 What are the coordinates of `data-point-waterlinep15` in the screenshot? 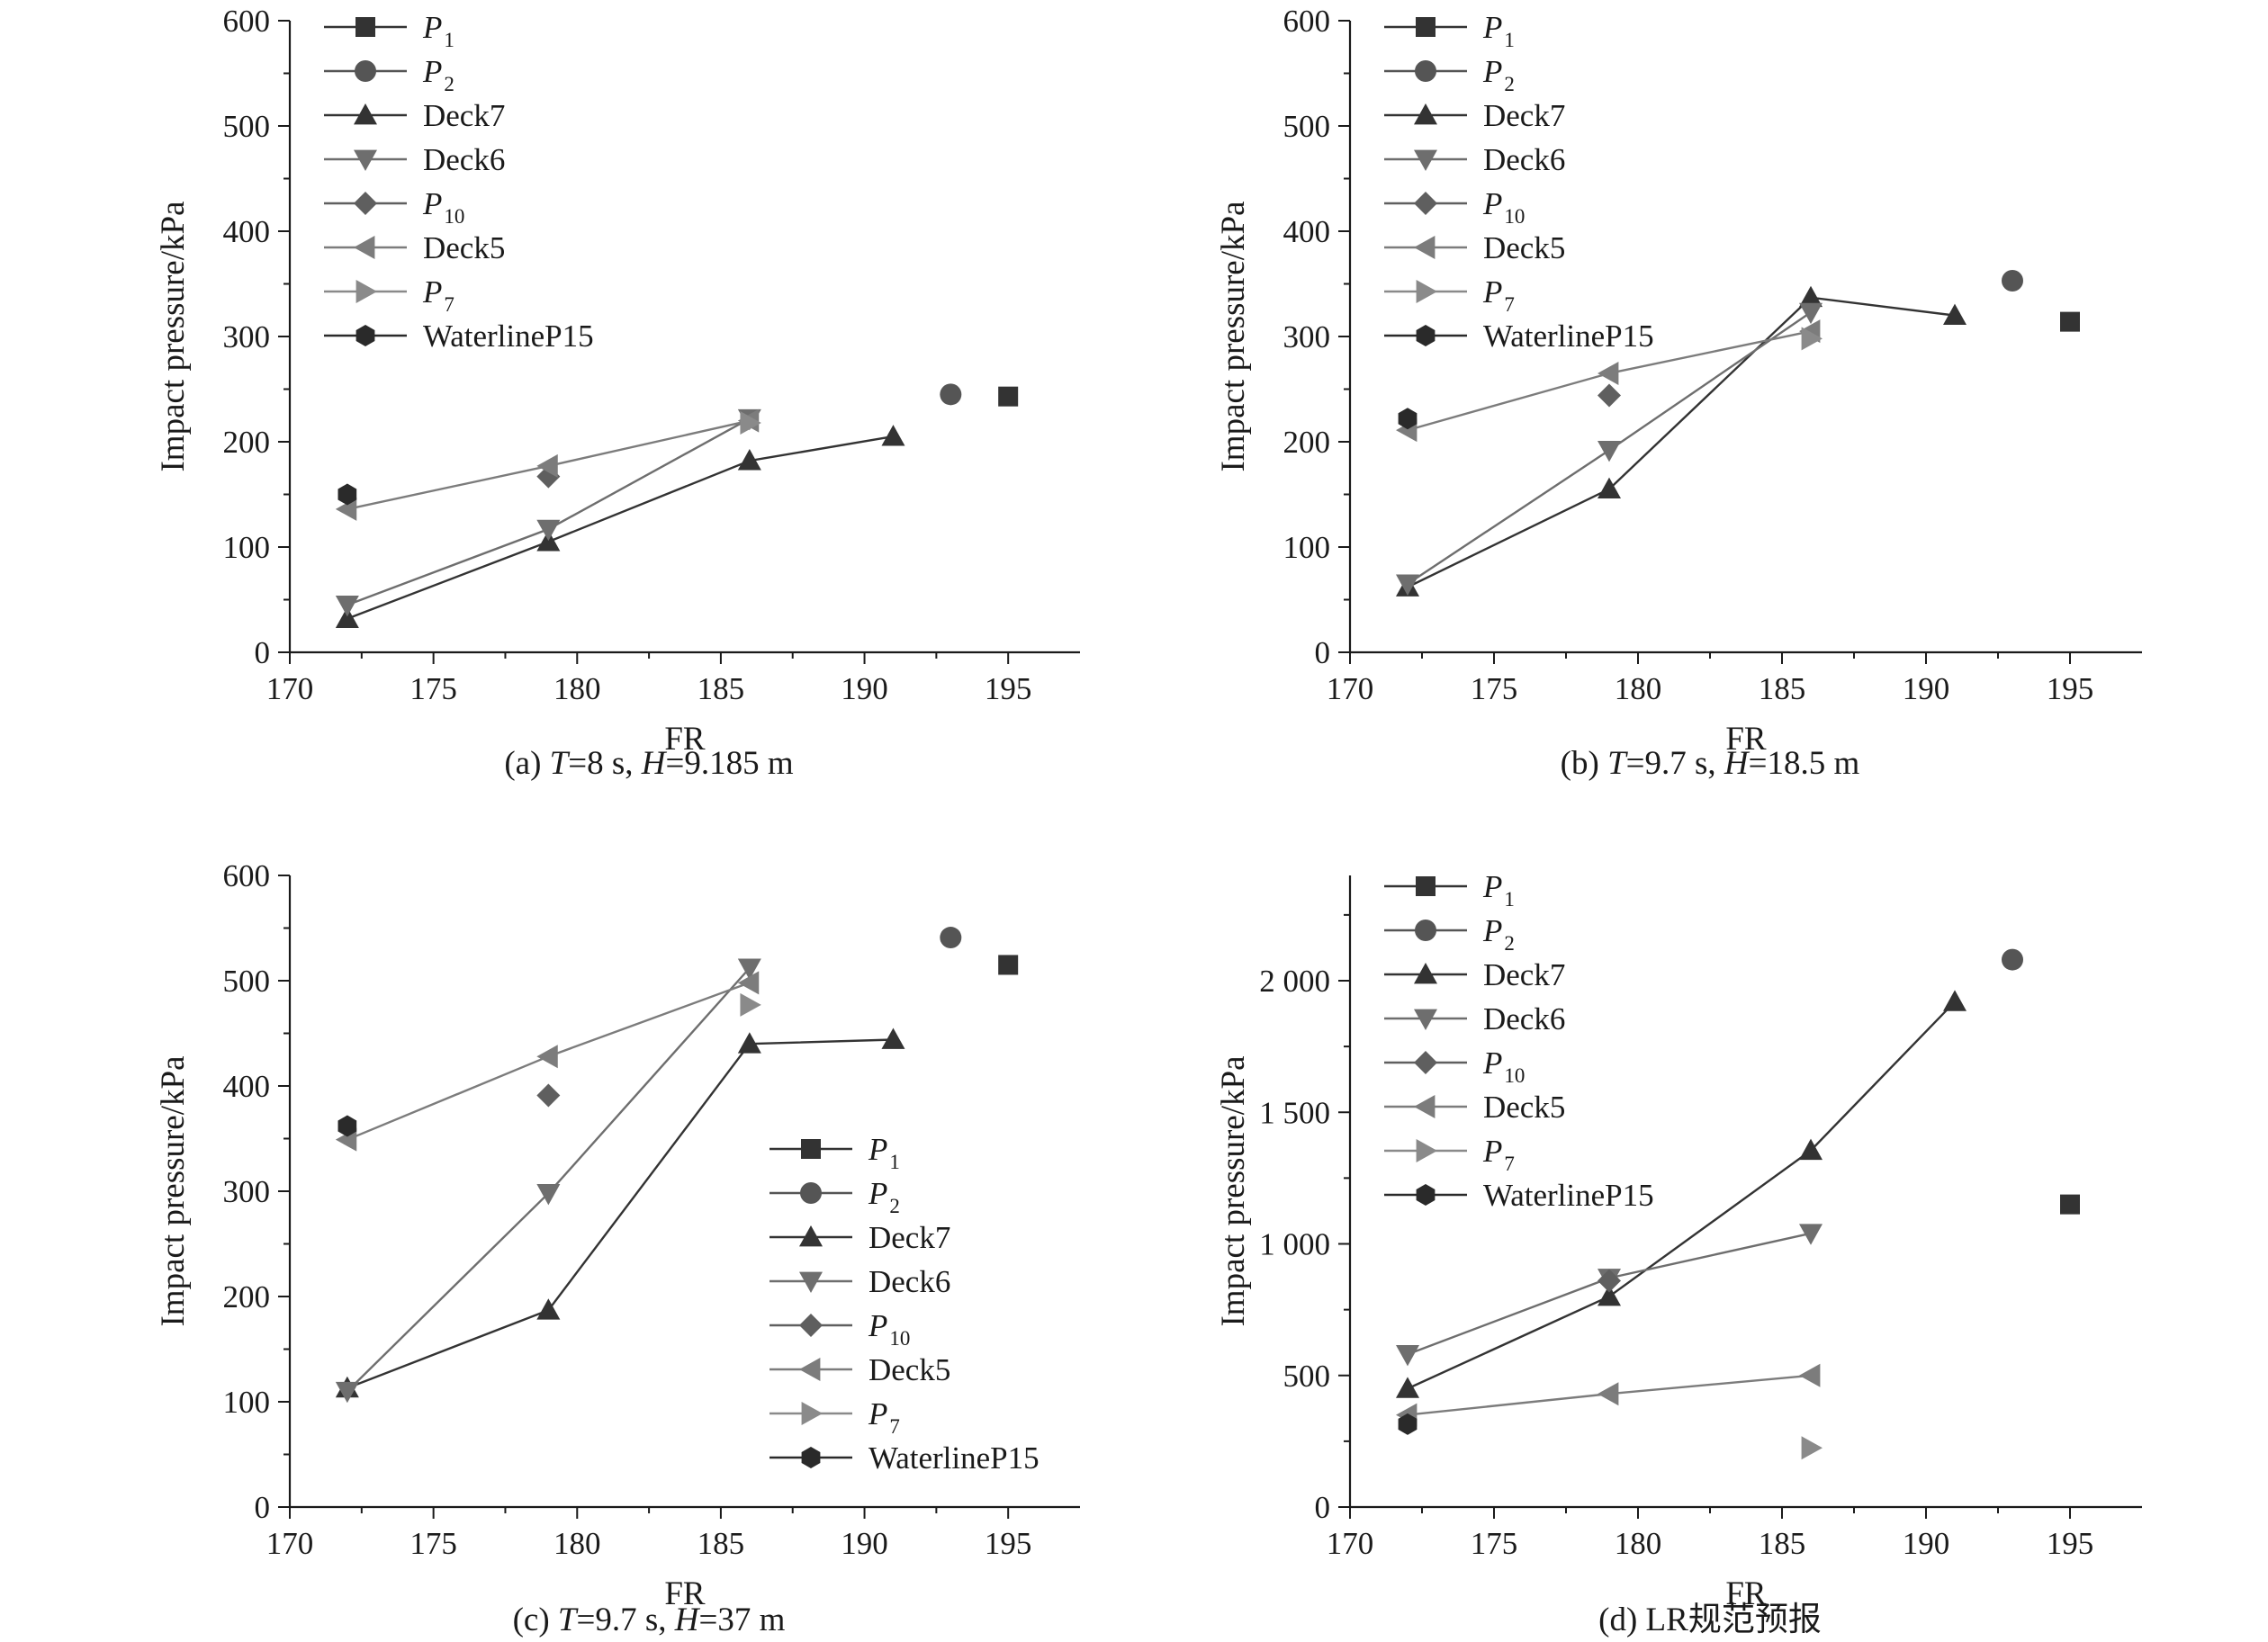 It's located at (348, 1126).